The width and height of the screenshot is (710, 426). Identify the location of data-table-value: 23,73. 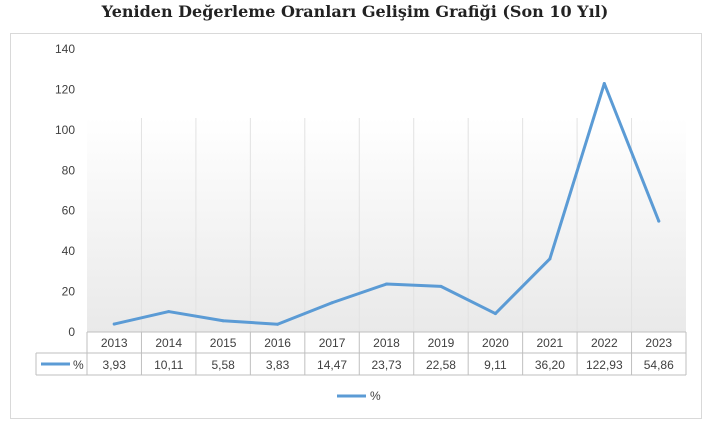
(386, 365).